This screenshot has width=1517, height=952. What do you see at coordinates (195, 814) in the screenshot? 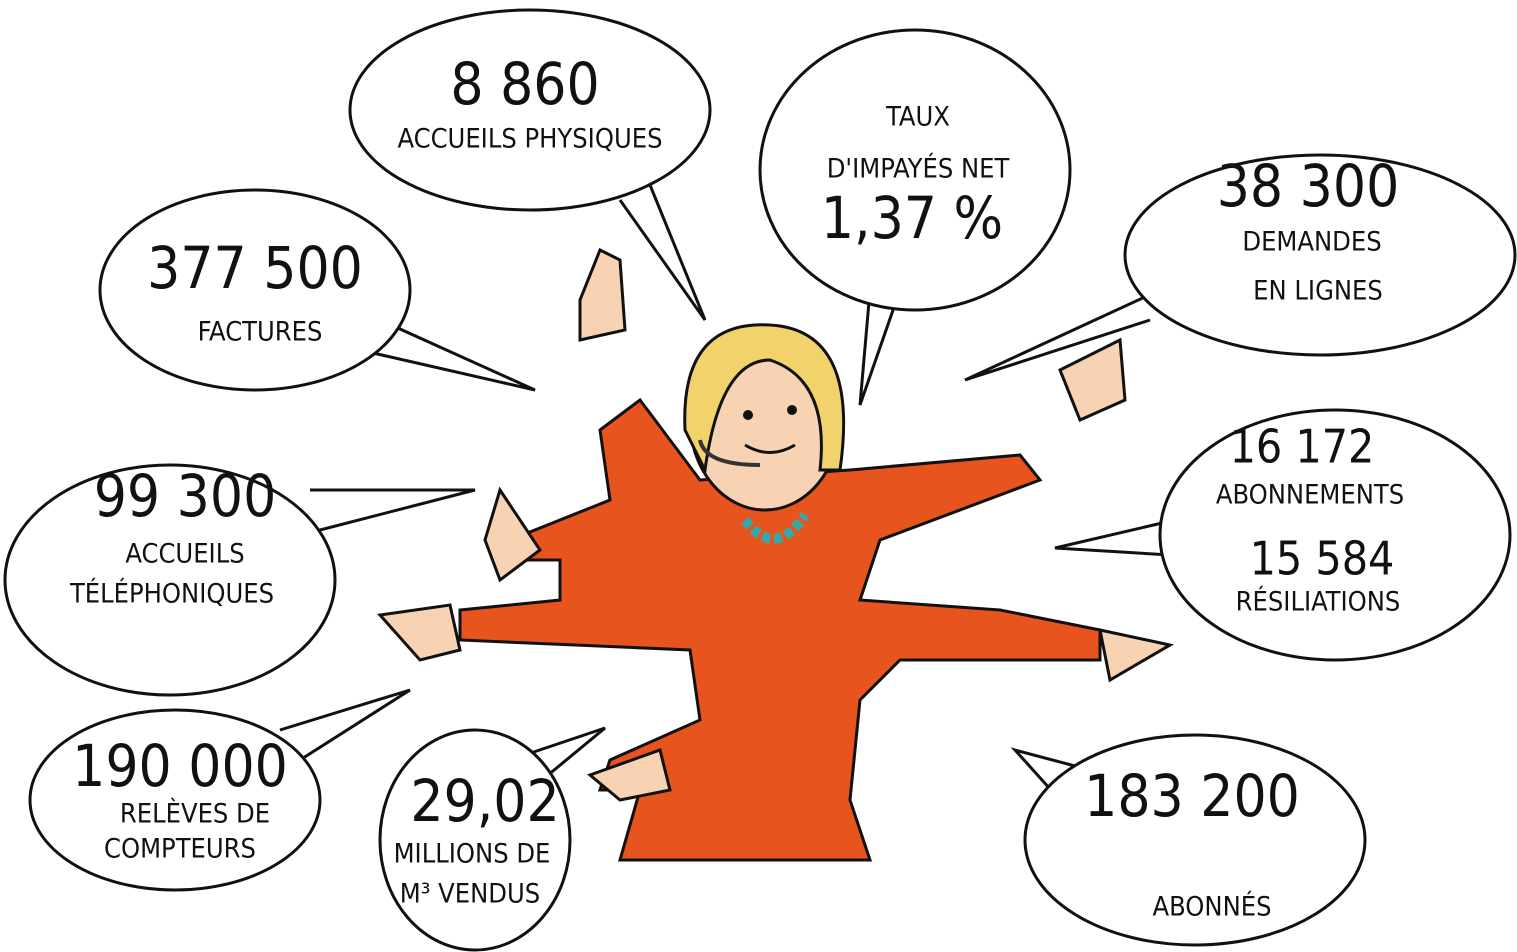
I see `bubble-label: RELÈVES DE` at bounding box center [195, 814].